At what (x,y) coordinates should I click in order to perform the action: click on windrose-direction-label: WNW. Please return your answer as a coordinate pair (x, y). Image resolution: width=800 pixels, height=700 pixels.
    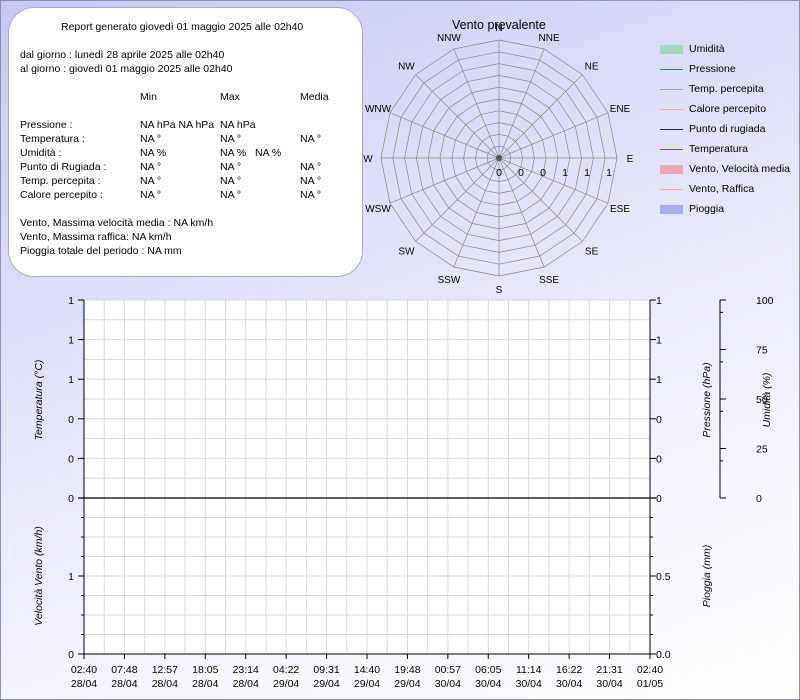
    Looking at the image, I should click on (378, 109).